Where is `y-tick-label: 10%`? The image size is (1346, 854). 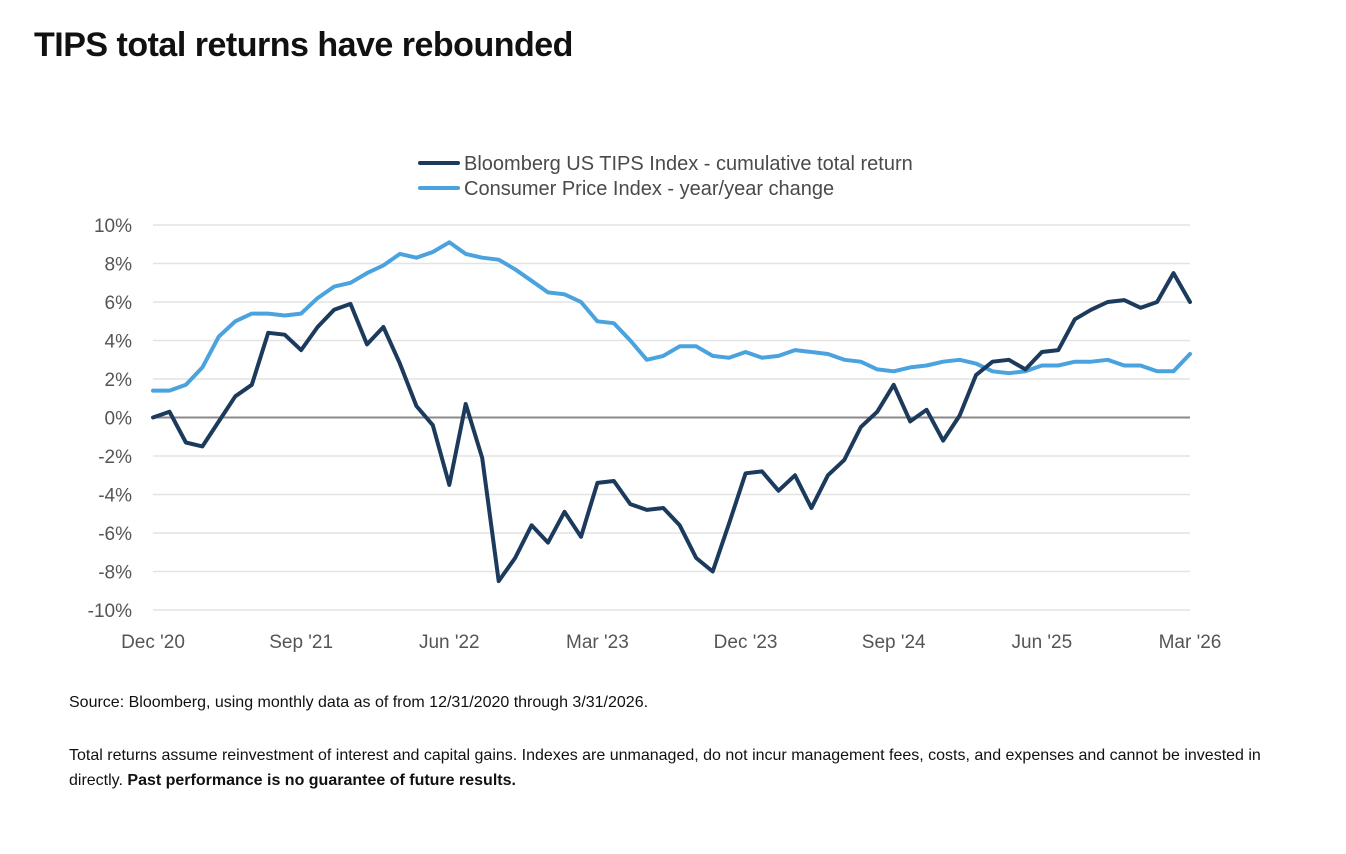 y-tick-label: 10% is located at coordinates (113, 226).